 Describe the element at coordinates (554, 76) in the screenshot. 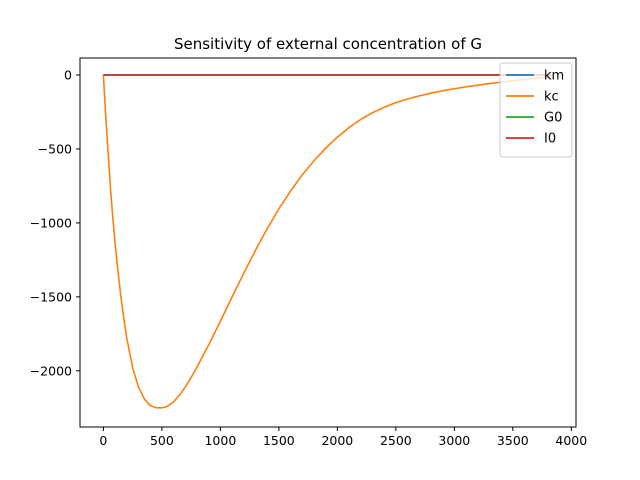

I see `legend-label-km: km` at that location.